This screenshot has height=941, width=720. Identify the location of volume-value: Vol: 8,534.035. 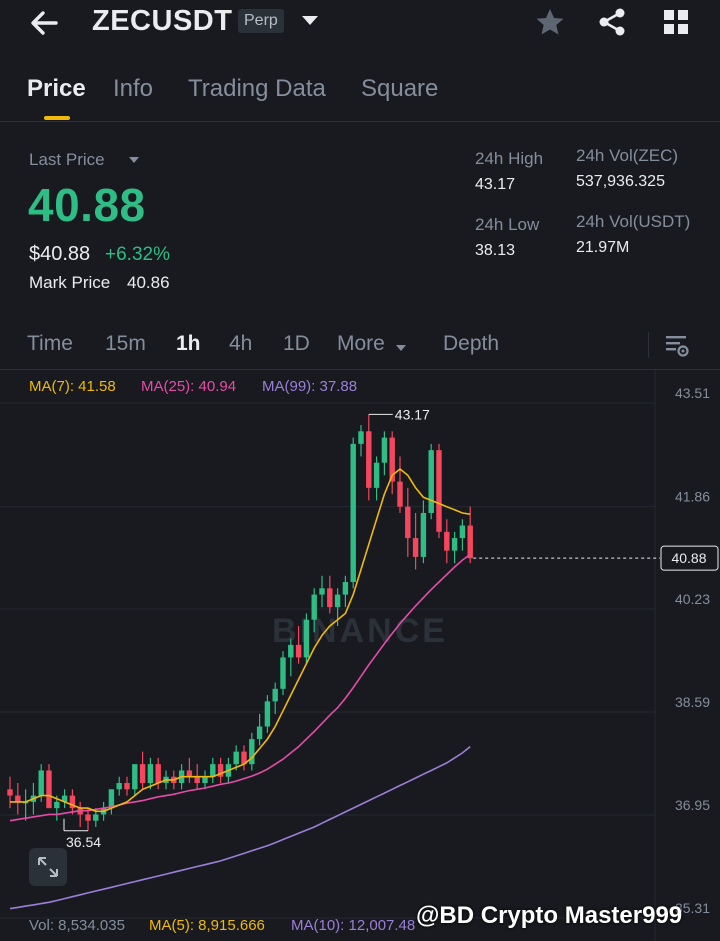
(77, 925).